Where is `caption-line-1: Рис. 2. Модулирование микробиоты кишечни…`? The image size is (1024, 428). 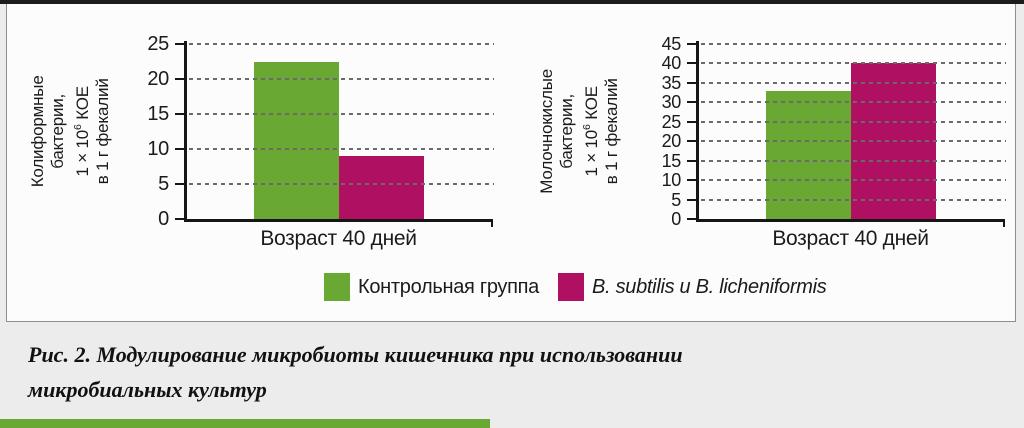
caption-line-1: Рис. 2. Модулирование микробиоты кишечни… is located at coordinates (355, 354).